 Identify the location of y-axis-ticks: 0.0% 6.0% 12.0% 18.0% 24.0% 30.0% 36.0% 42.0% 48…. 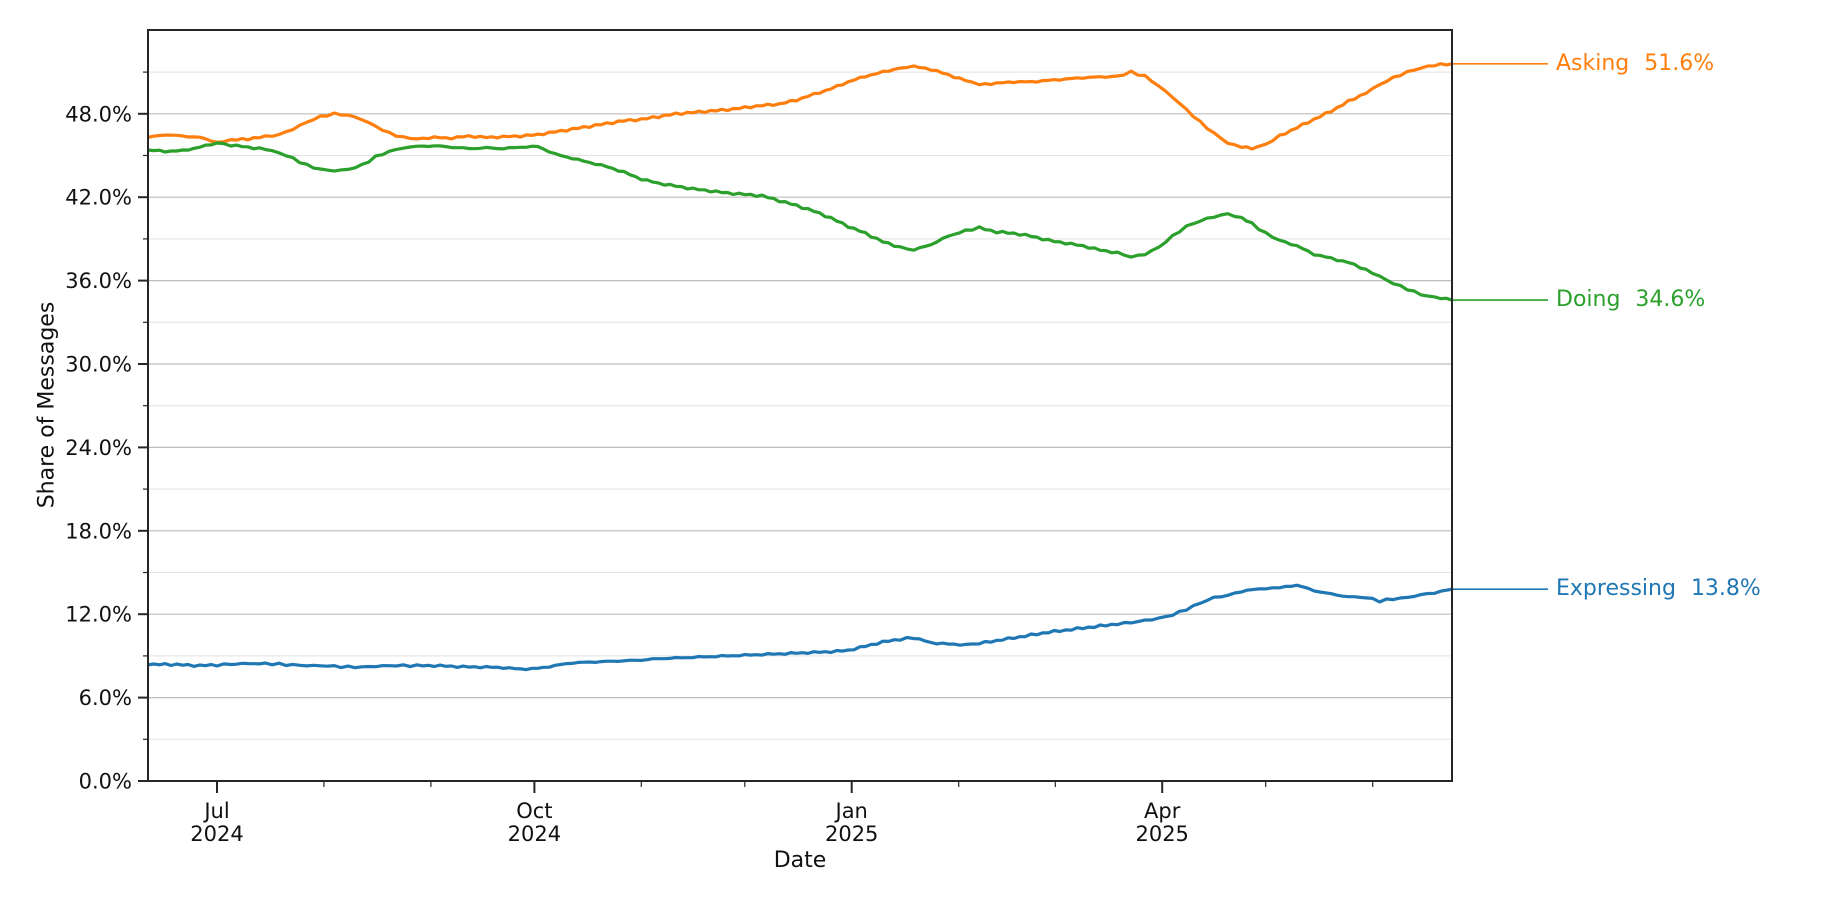
(106, 432).